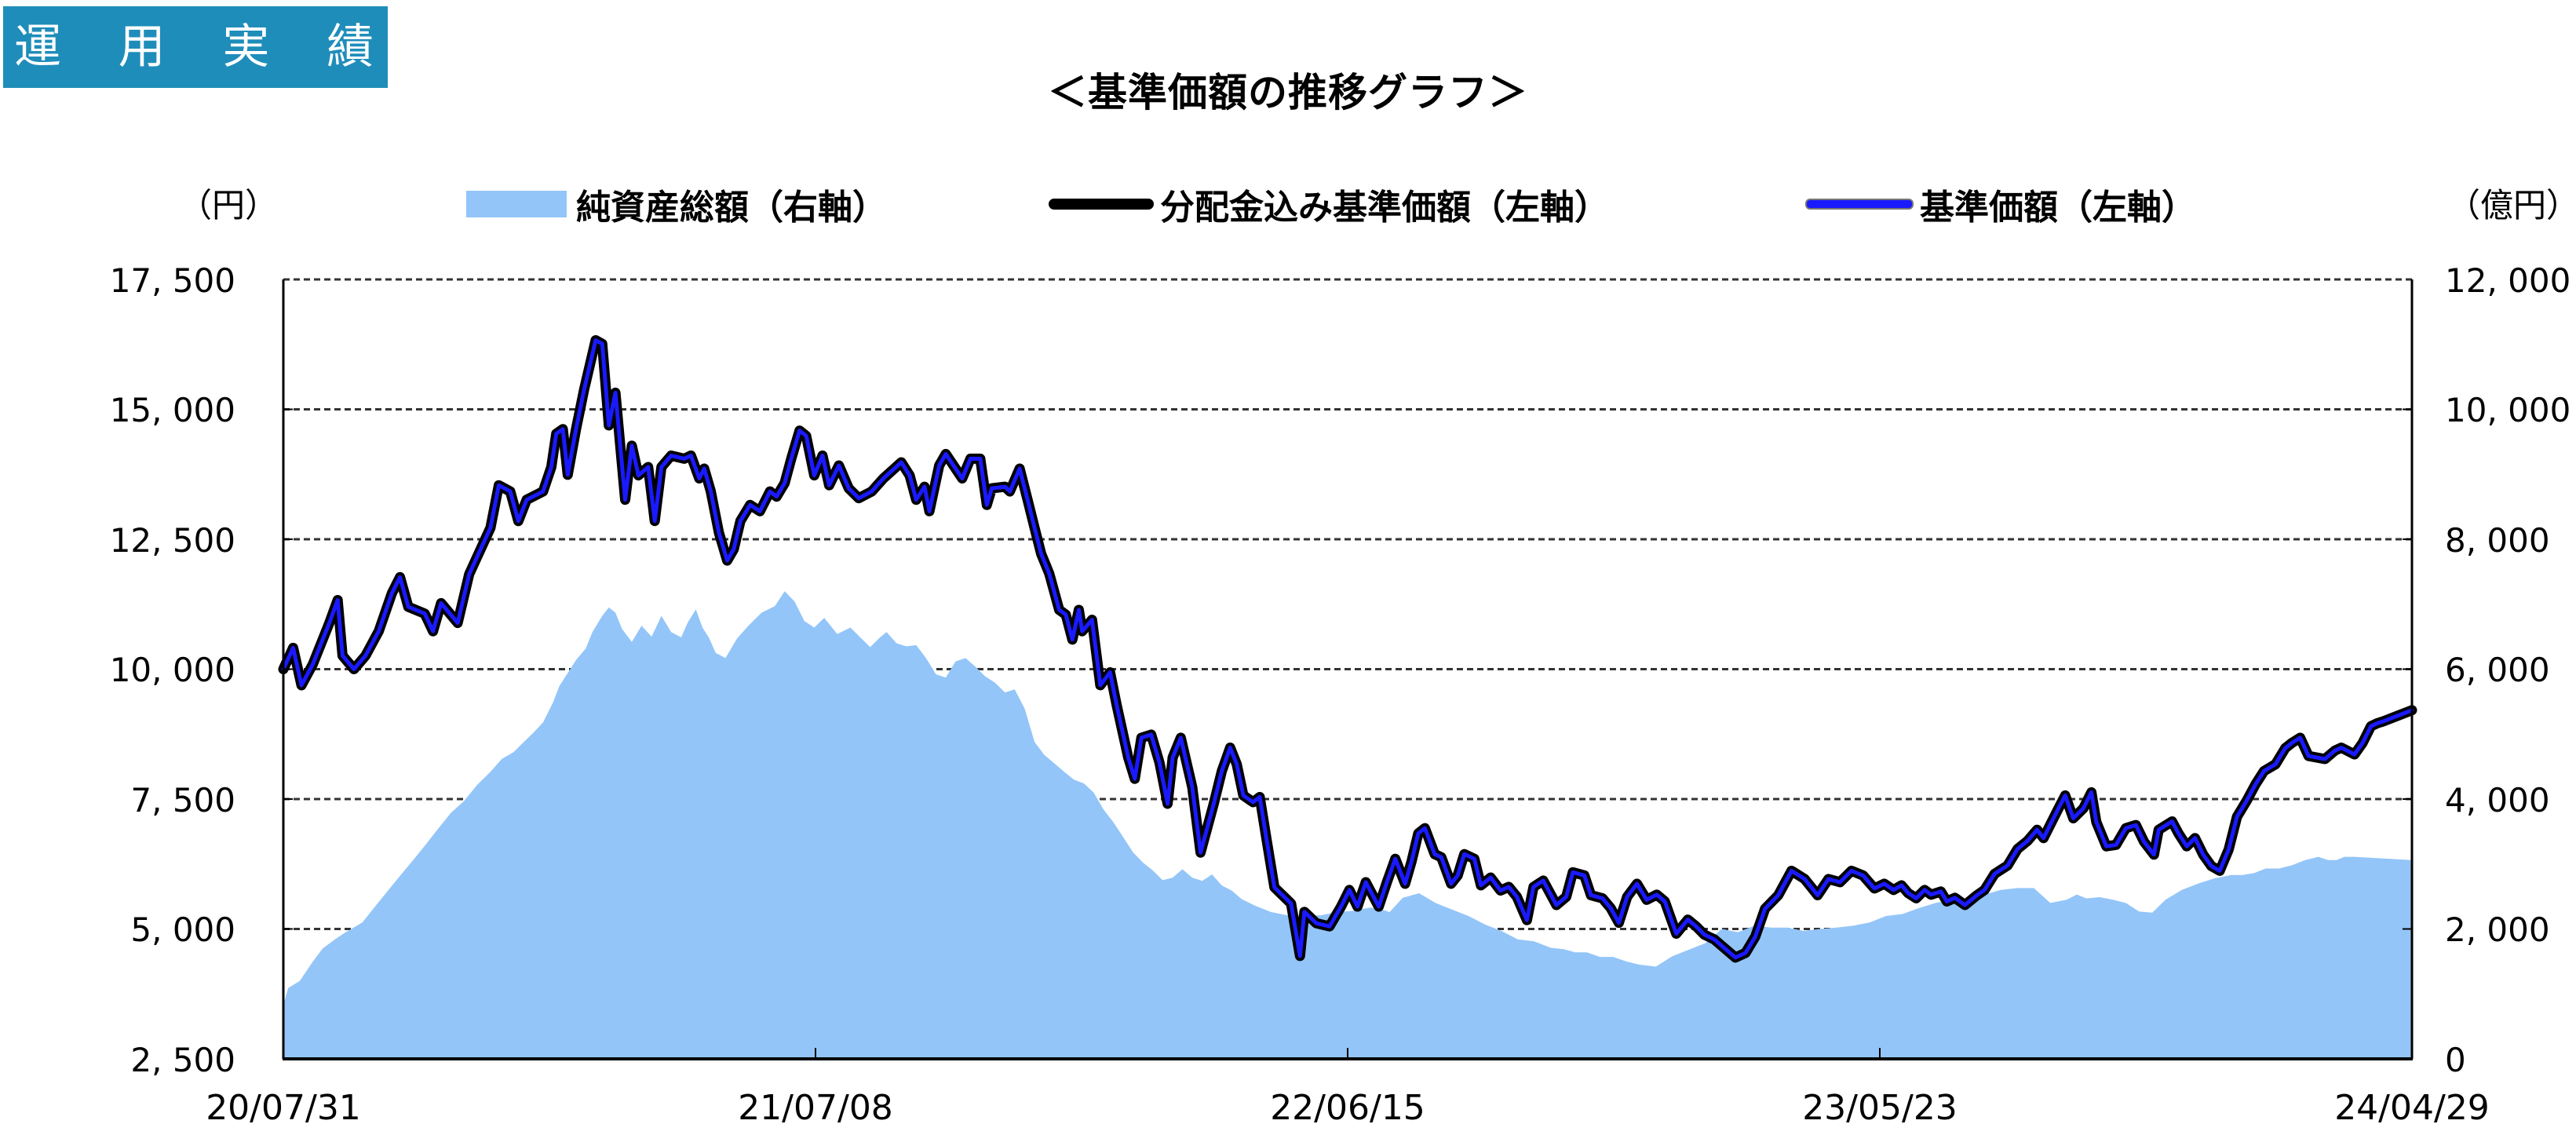  Describe the element at coordinates (1384, 208) in the screenshot. I see `legend-label: 分配金込み基準価額（左軸）` at that location.